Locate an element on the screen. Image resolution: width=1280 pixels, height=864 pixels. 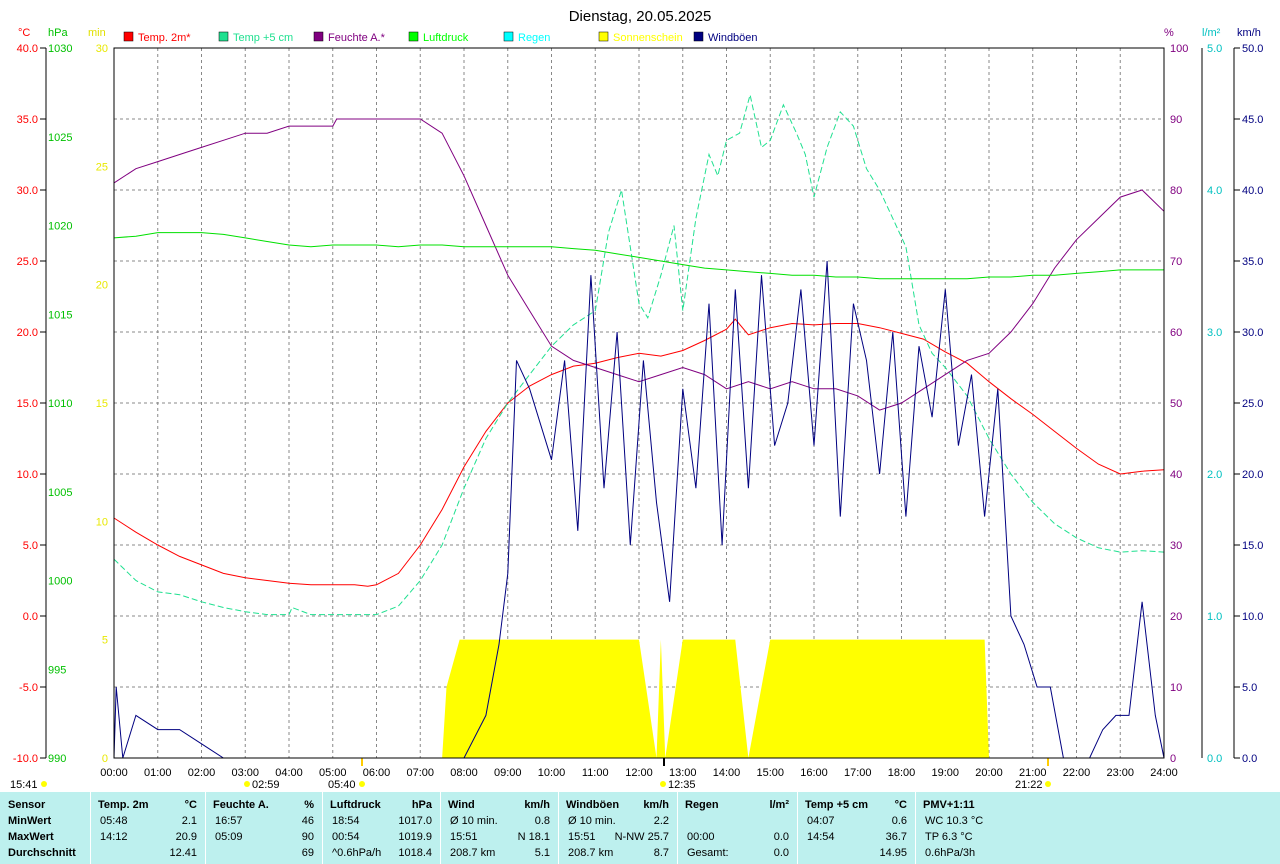
stats-header: Temp +5 cm is located at coordinates (837, 805).